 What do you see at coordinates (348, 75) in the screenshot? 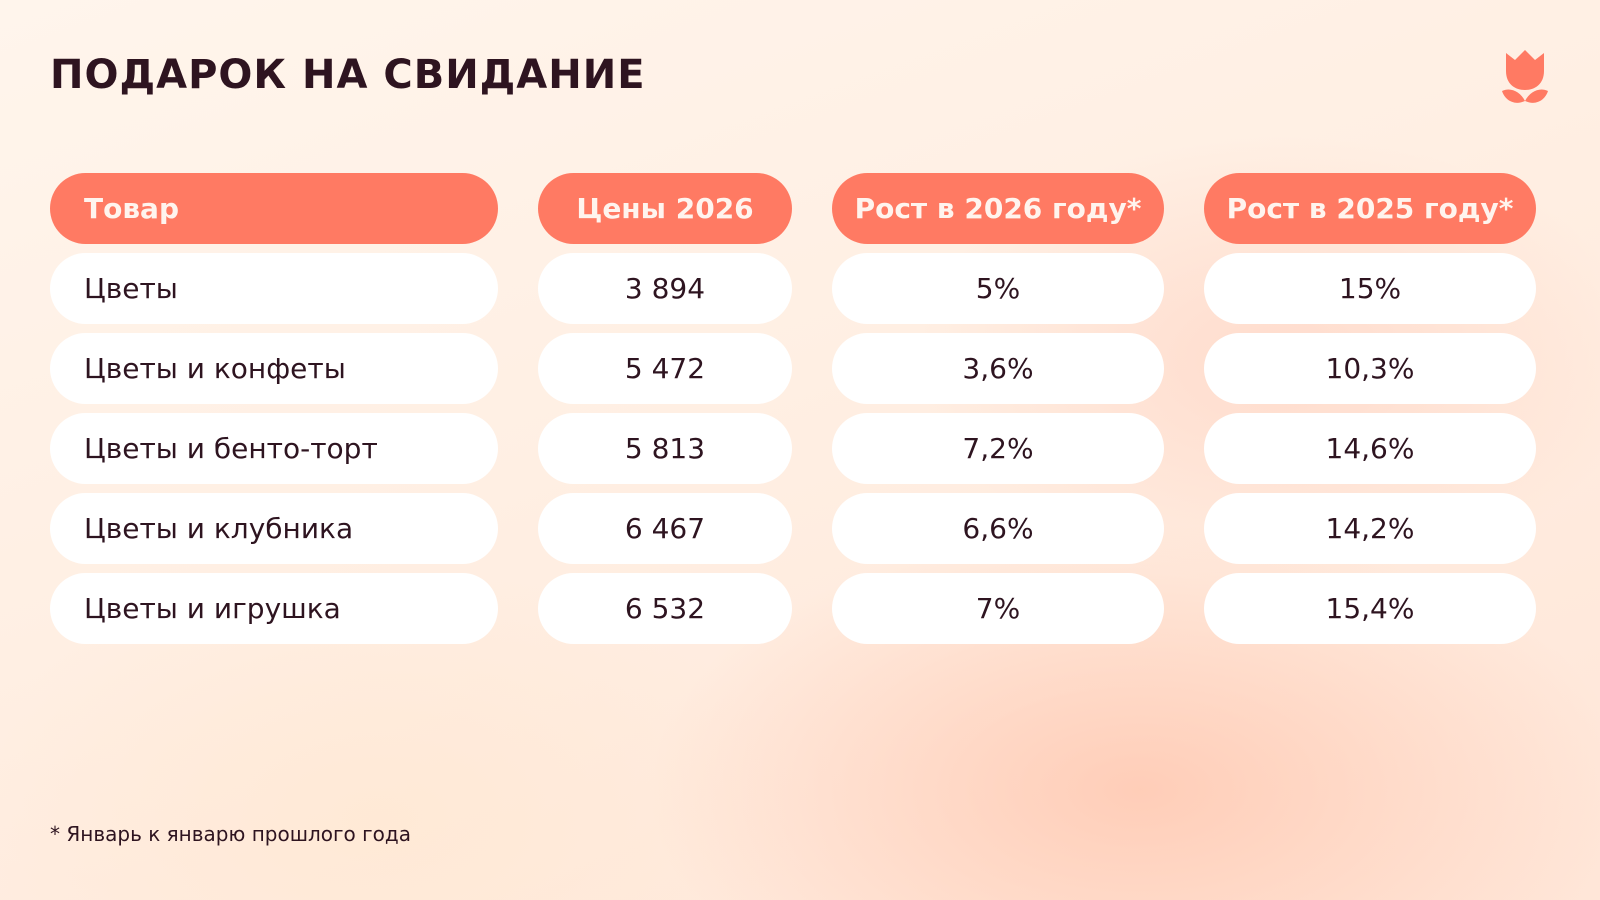
I see `page-title: ПОДАРОК НА СВИДАНИЕ` at bounding box center [348, 75].